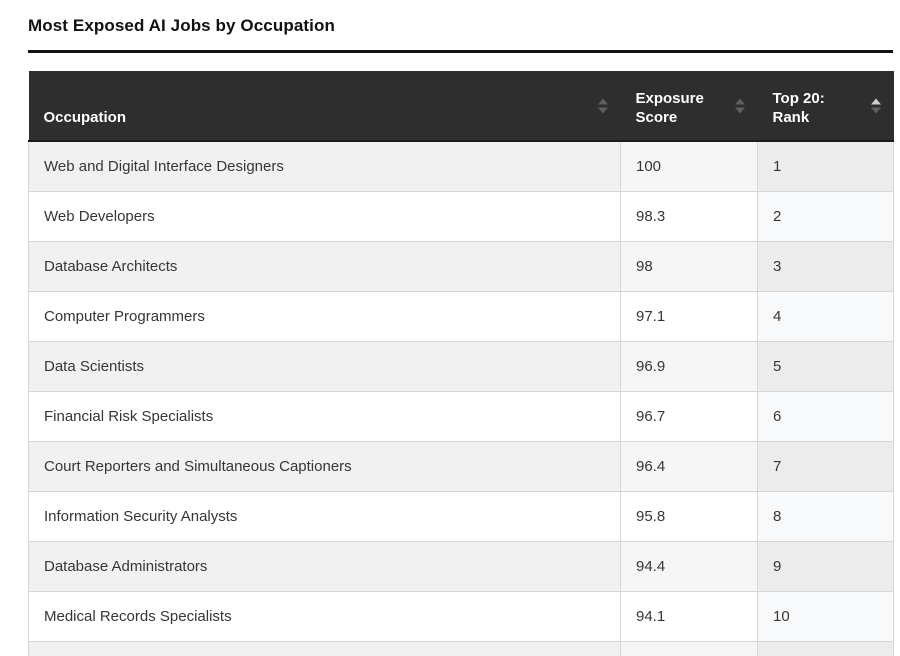  Describe the element at coordinates (689, 516) in the screenshot. I see `exposure-score-cell: 95.8` at that location.